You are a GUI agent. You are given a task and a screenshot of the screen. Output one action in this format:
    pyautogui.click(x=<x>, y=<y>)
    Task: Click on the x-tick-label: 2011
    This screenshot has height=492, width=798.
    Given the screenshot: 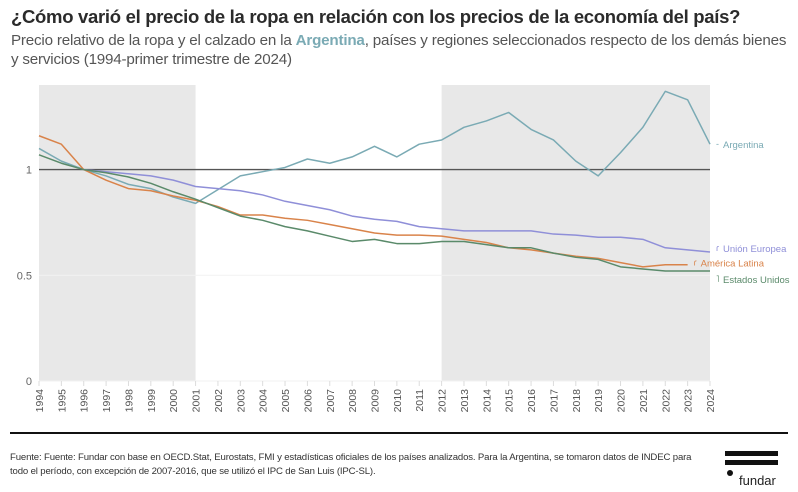 What is the action you would take?
    pyautogui.click(x=420, y=400)
    